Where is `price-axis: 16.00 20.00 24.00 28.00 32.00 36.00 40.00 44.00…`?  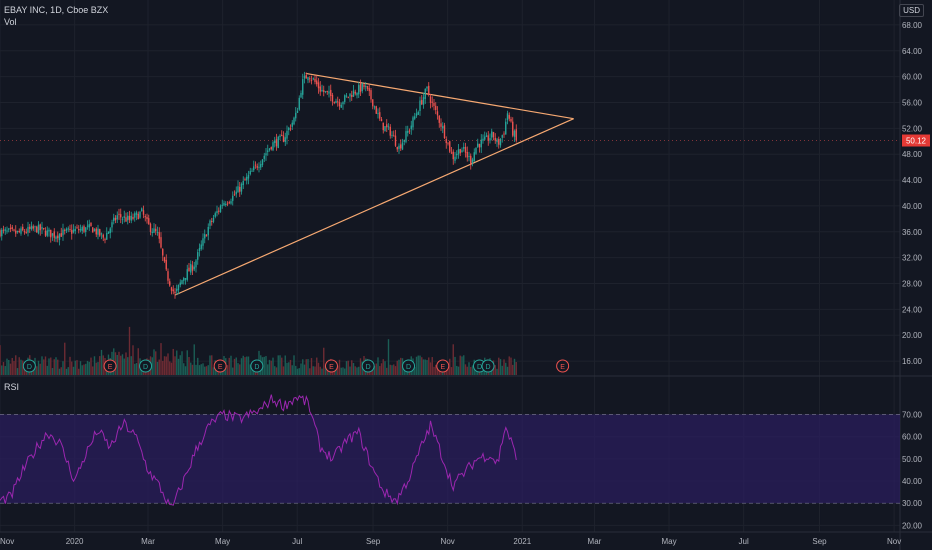 price-axis: 16.00 20.00 24.00 28.00 32.00 36.00 40.00 44.00… is located at coordinates (912, 193).